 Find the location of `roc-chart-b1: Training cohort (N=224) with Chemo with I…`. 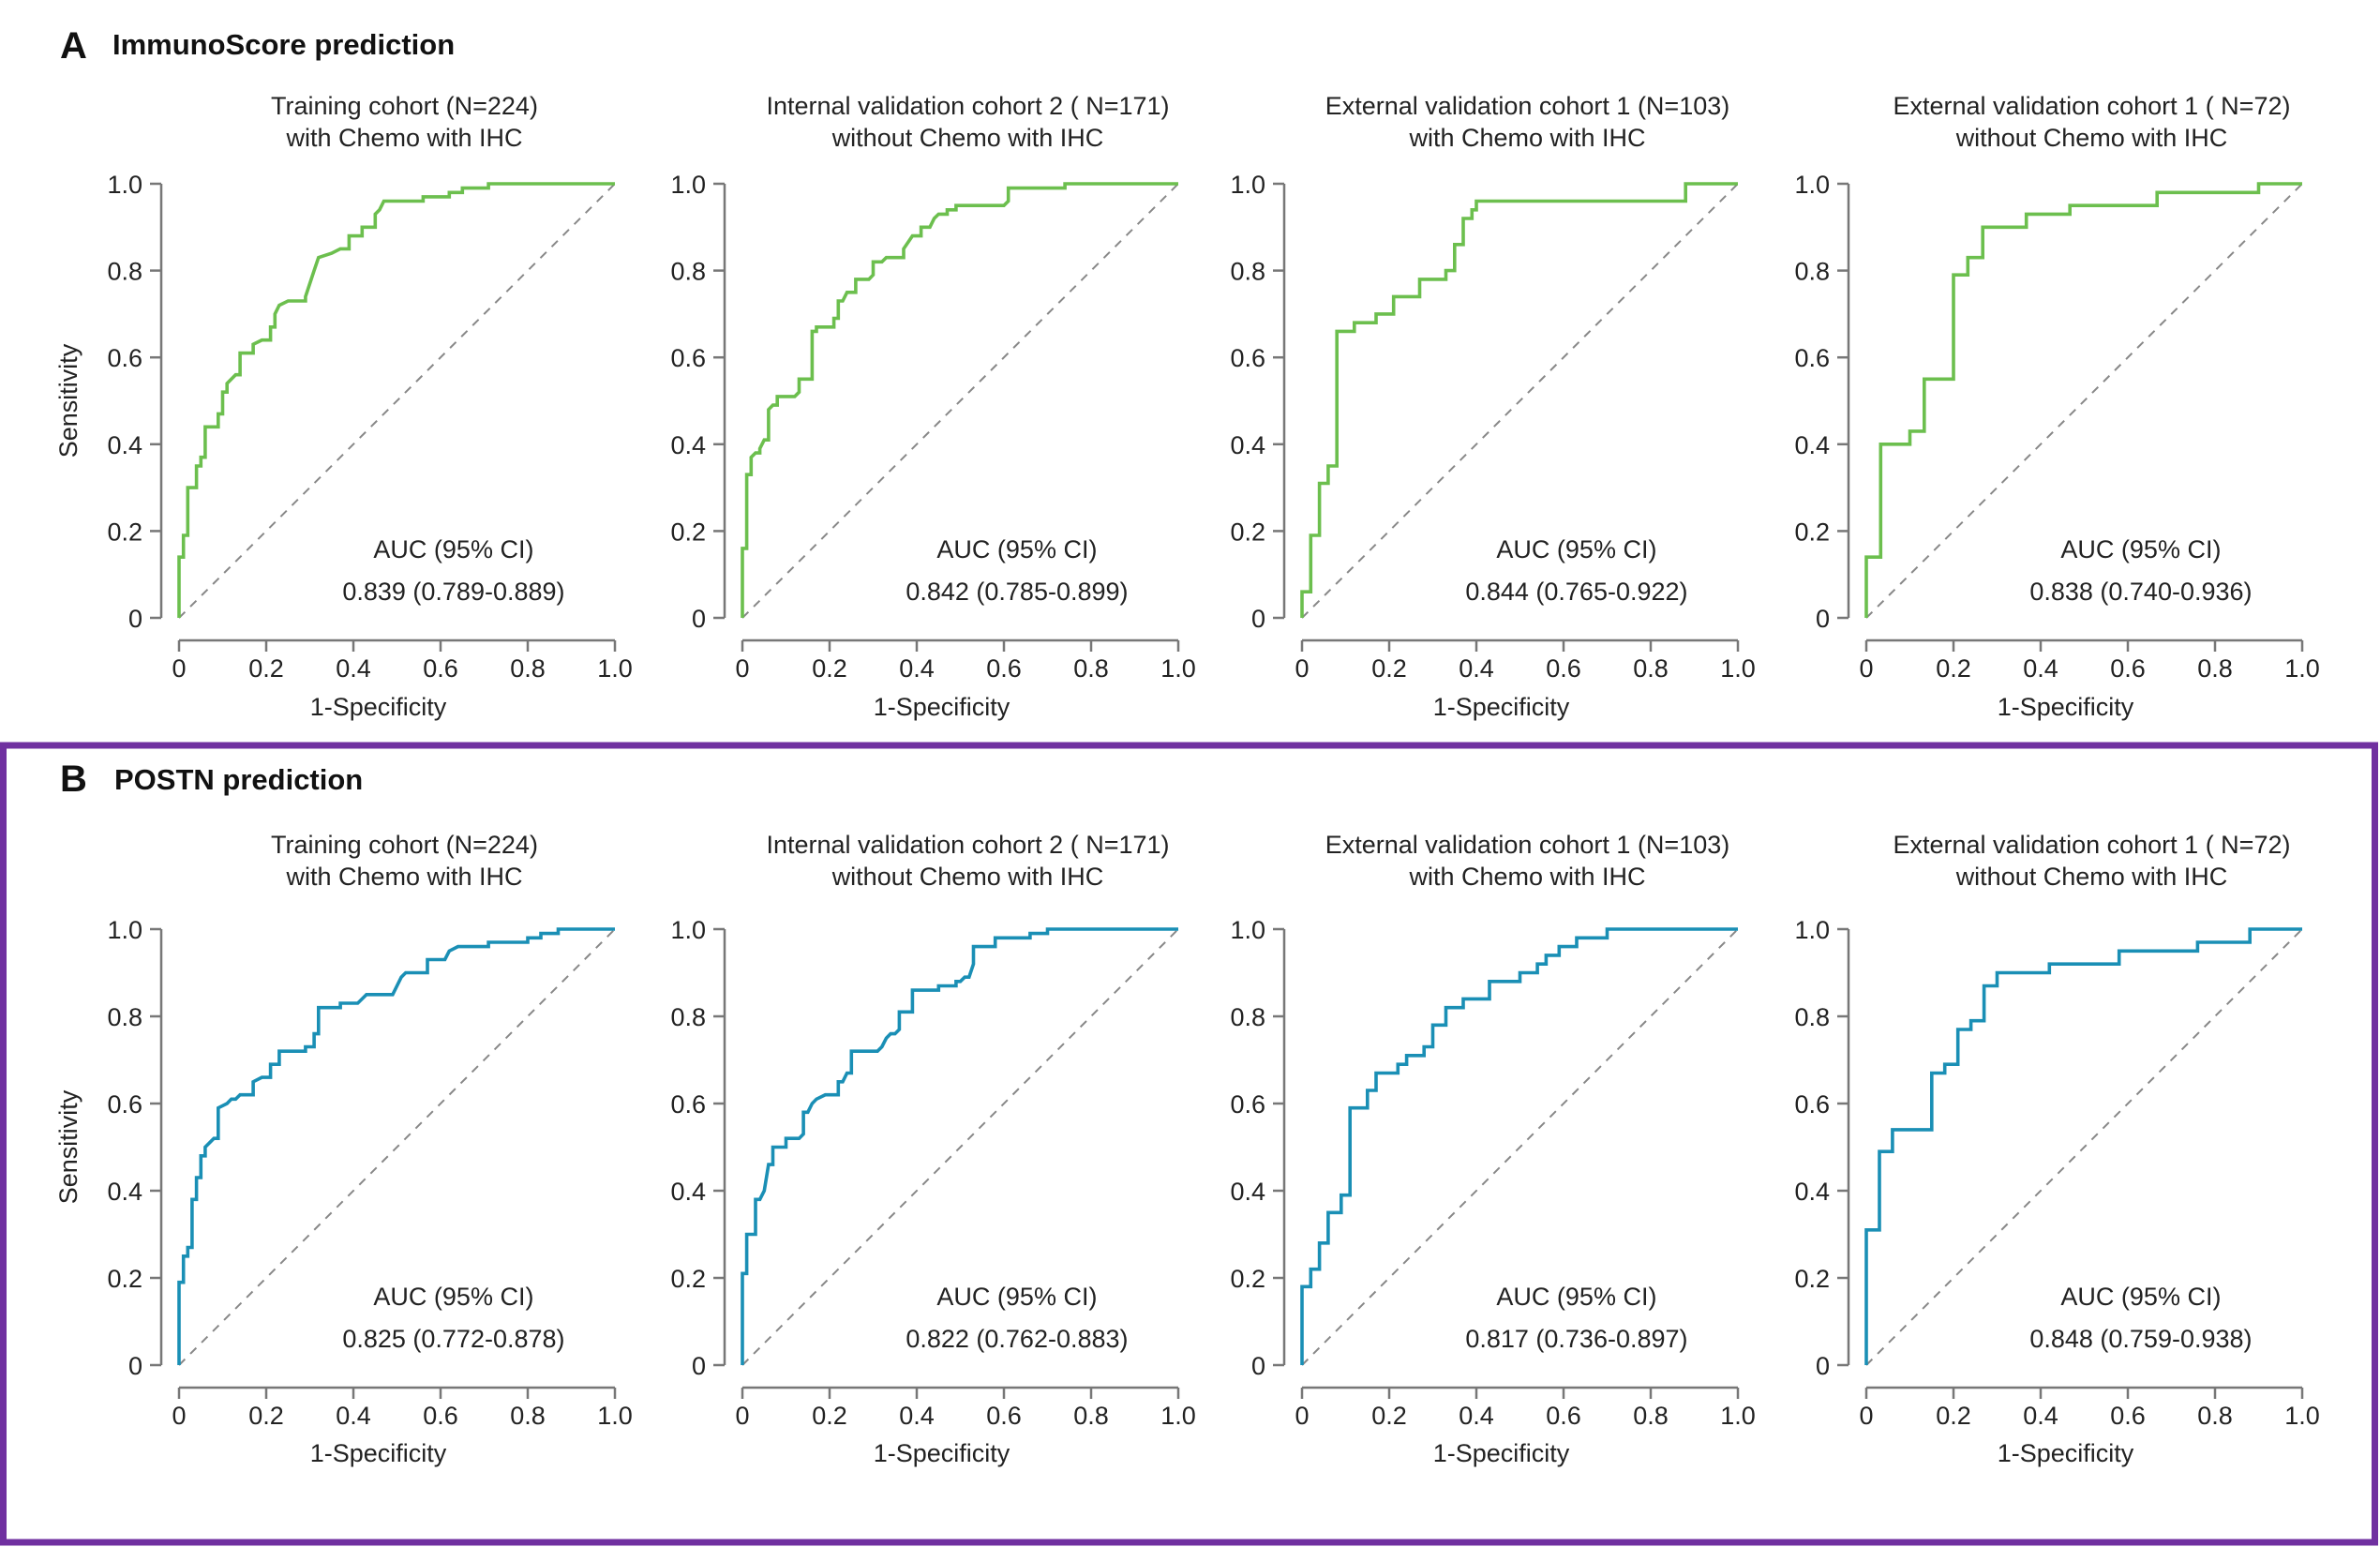

roc-chart-b1: Training cohort (N=224) with Chemo with I… is located at coordinates (343, 1149).